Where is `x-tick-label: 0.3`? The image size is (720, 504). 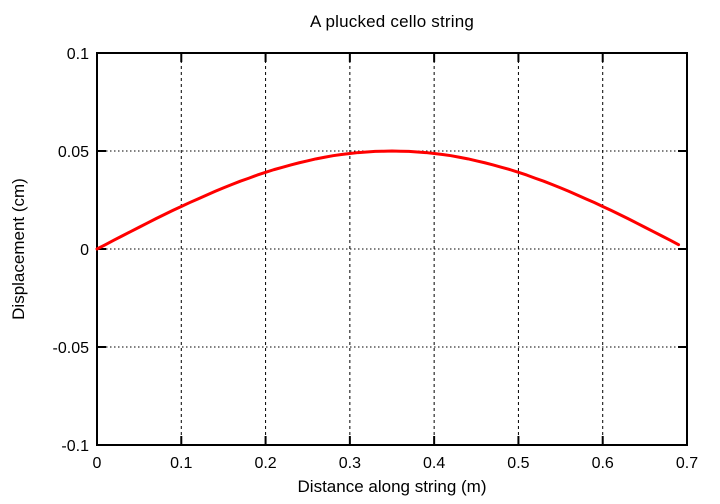 x-tick-label: 0.3 is located at coordinates (350, 463).